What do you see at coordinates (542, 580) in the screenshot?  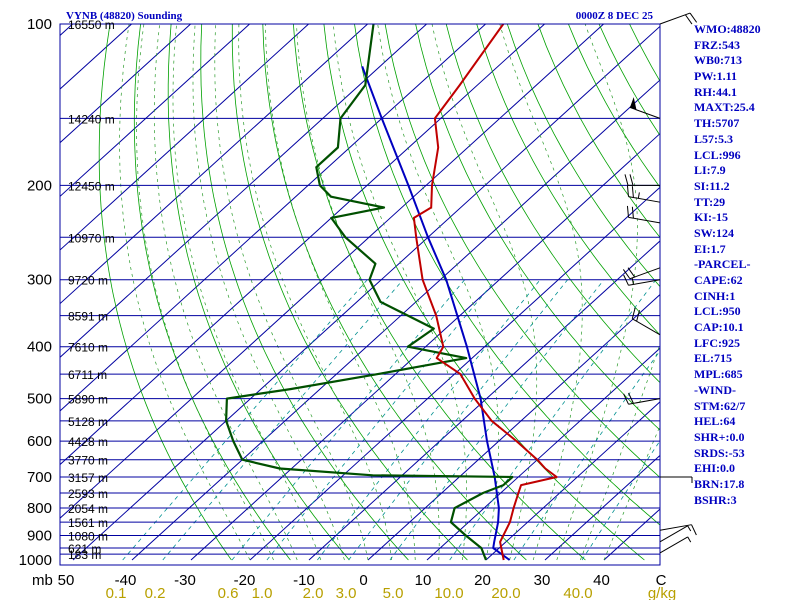 I see `temperature-tick-label: 30` at bounding box center [542, 580].